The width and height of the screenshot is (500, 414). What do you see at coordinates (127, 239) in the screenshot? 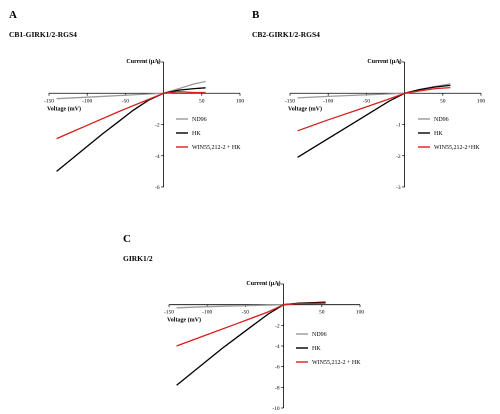
I see `panel-letter: C` at bounding box center [127, 239].